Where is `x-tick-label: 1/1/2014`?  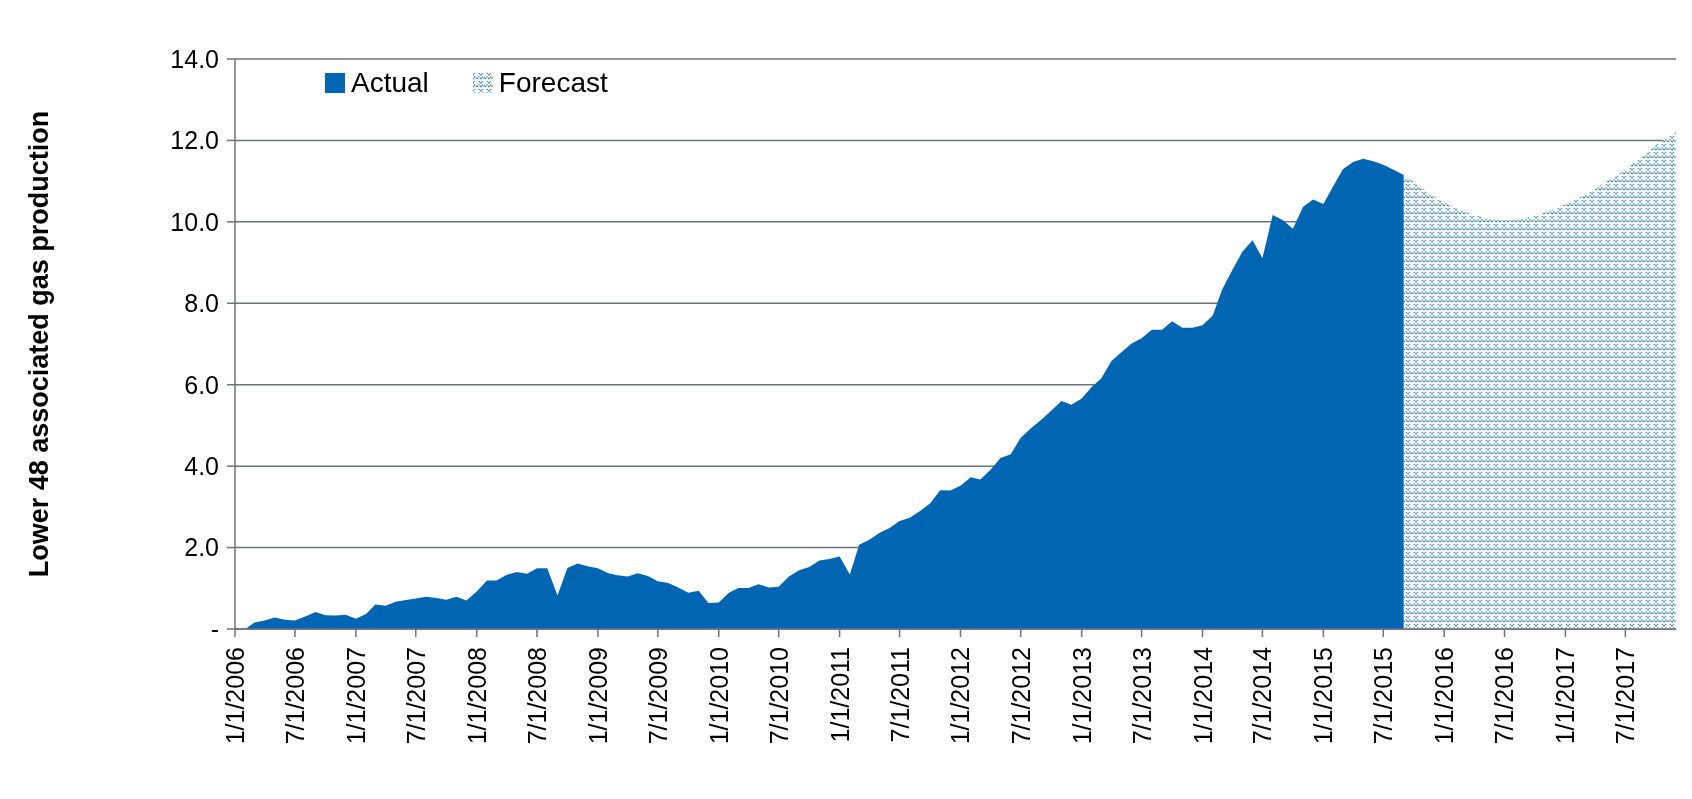 x-tick-label: 1/1/2014 is located at coordinates (1202, 695).